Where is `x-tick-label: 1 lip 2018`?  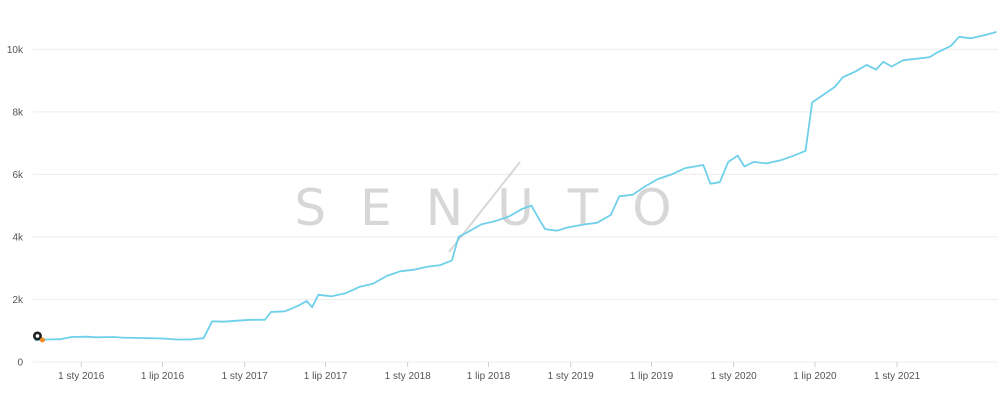
x-tick-label: 1 lip 2018 is located at coordinates (489, 376).